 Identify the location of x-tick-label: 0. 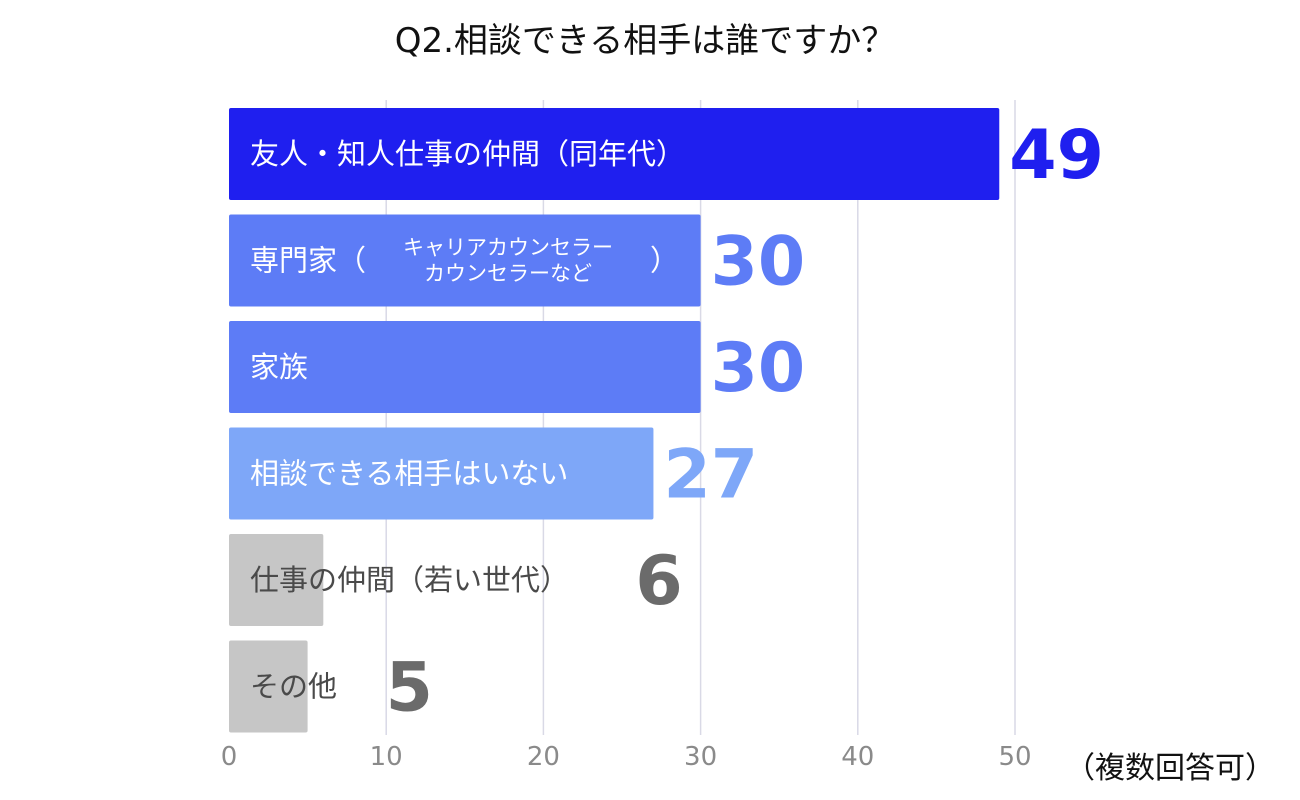
(229, 757).